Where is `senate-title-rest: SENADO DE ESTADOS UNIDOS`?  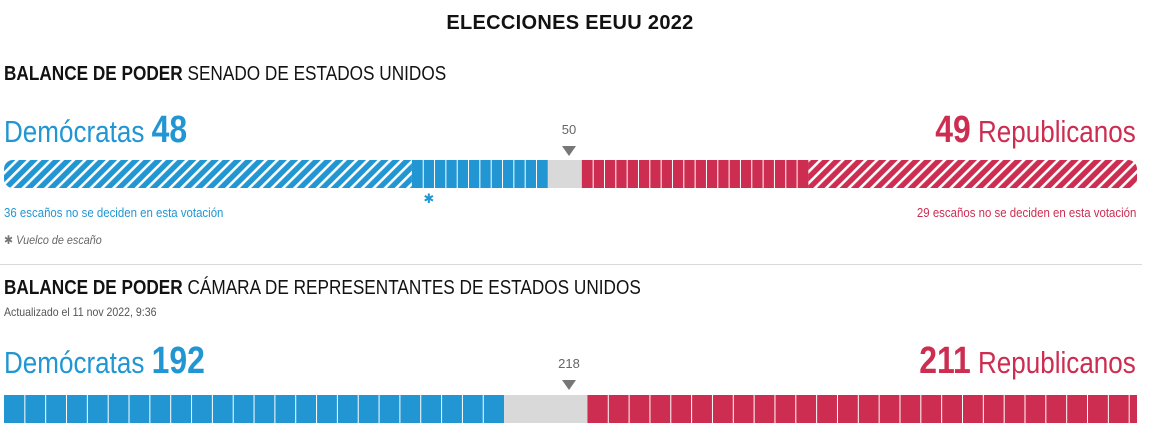 senate-title-rest: SENADO DE ESTADOS UNIDOS is located at coordinates (314, 74).